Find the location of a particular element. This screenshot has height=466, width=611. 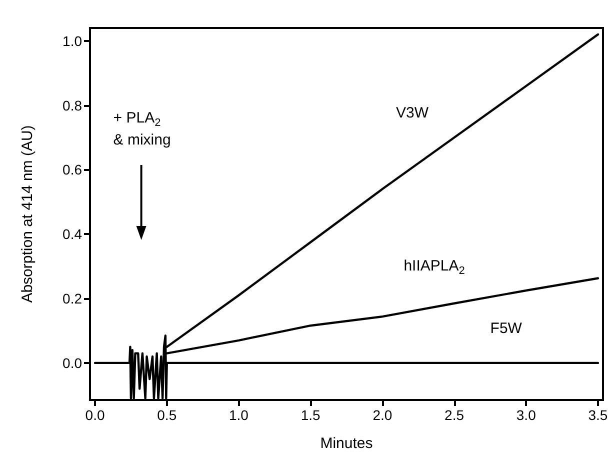

x-axis-title: Minutes is located at coordinates (346, 443).